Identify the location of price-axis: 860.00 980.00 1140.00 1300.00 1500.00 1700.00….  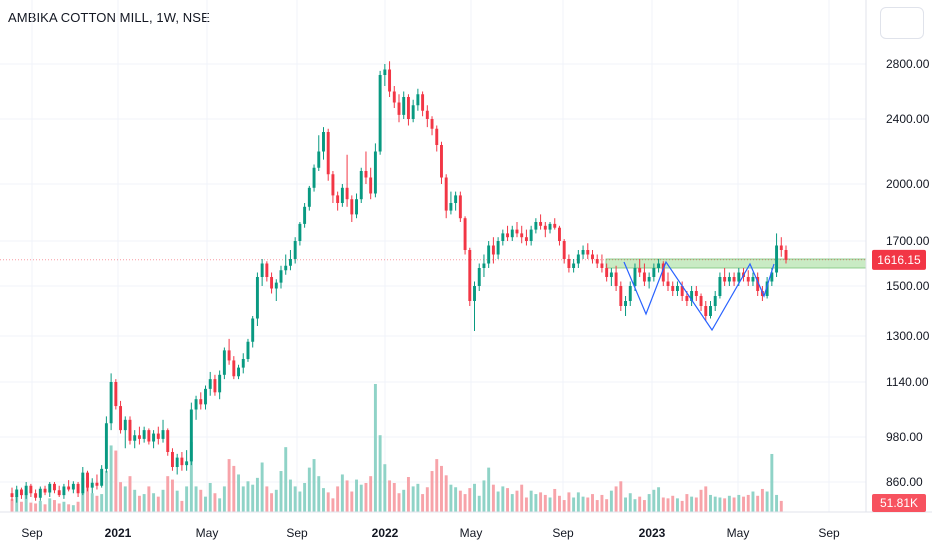
(908, 273).